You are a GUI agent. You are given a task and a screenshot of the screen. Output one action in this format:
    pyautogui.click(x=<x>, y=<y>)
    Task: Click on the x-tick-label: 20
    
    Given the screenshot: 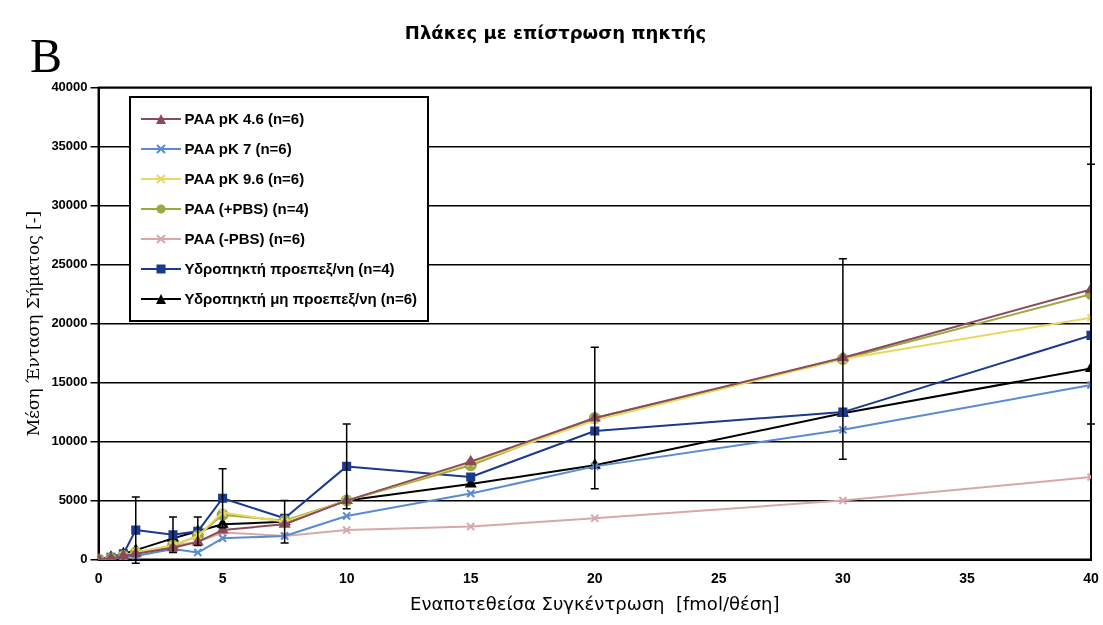 What is the action you would take?
    pyautogui.click(x=594, y=577)
    